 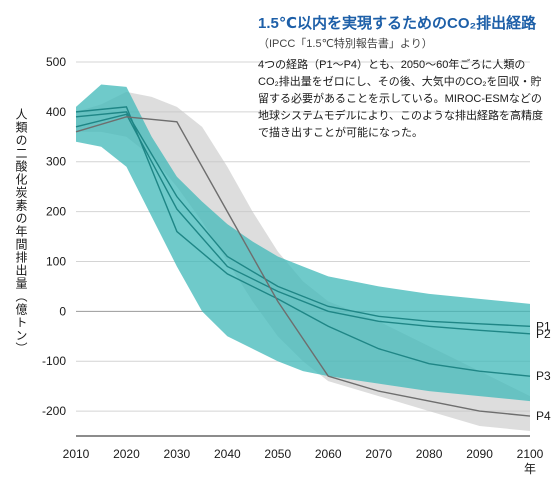 I want to click on x-tick-label: 2020, so click(x=126, y=454).